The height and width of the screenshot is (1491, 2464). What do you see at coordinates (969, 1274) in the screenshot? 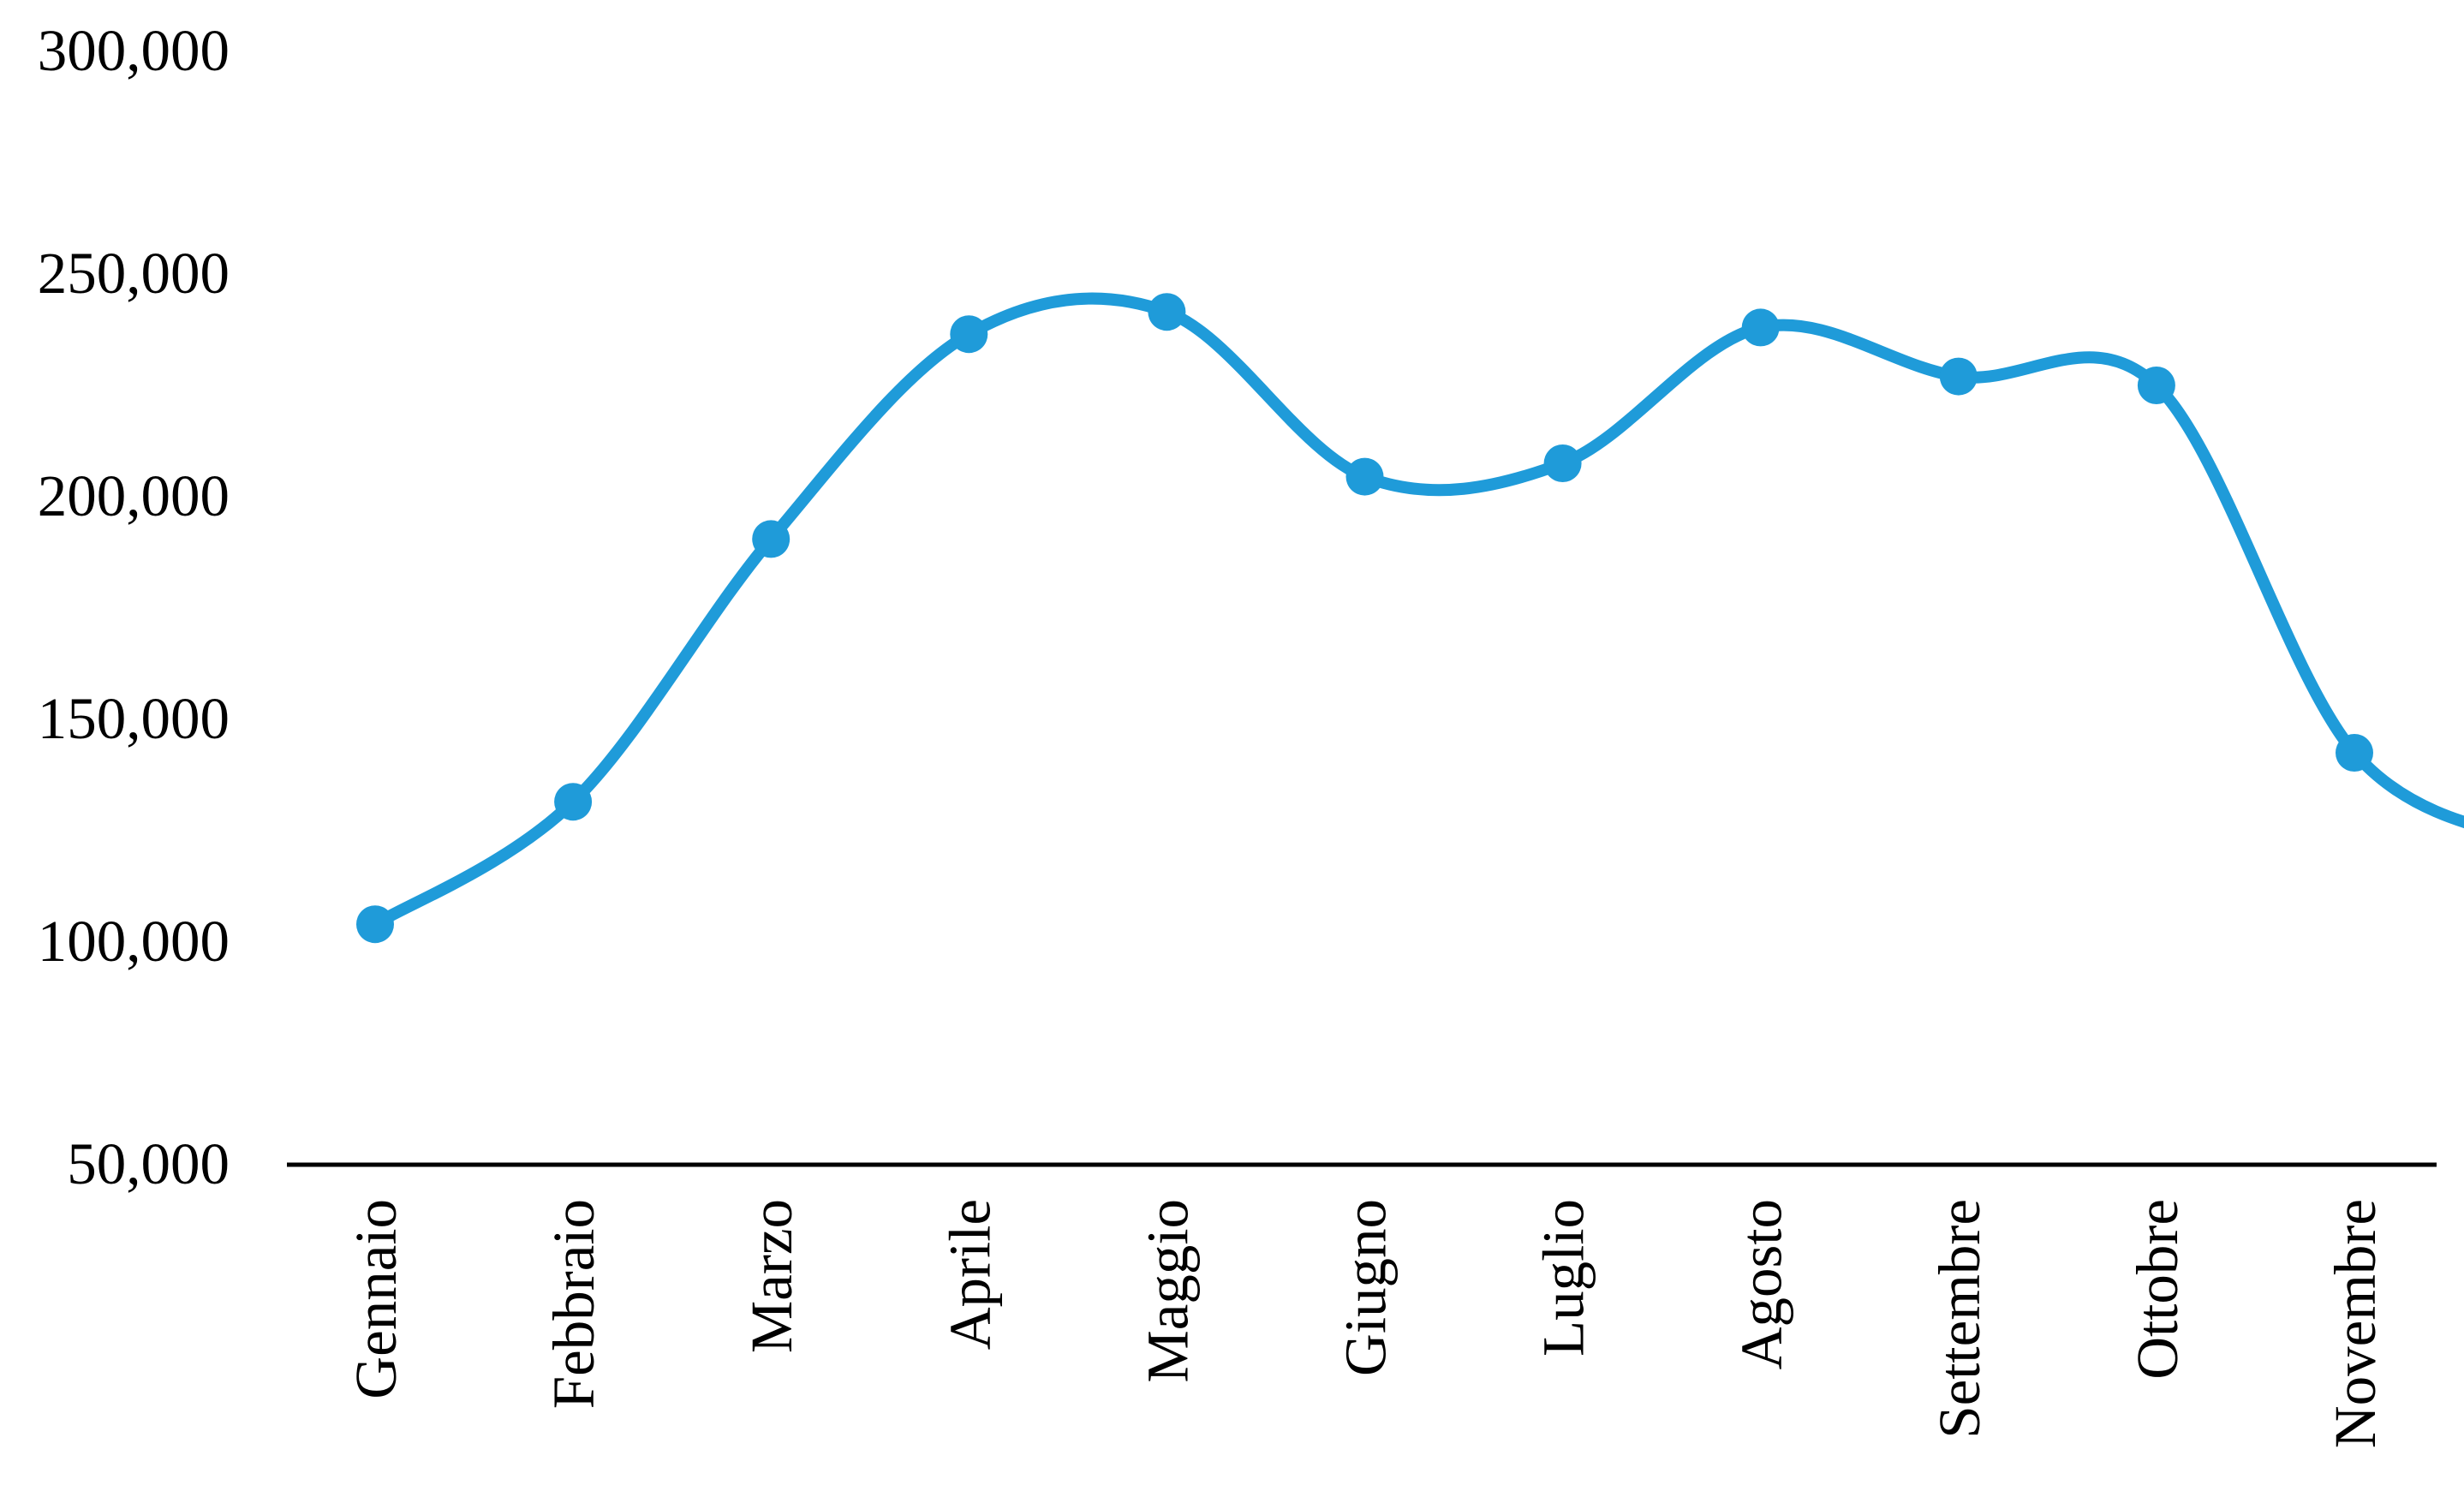
I see `x-tick-label: Aprile` at bounding box center [969, 1274].